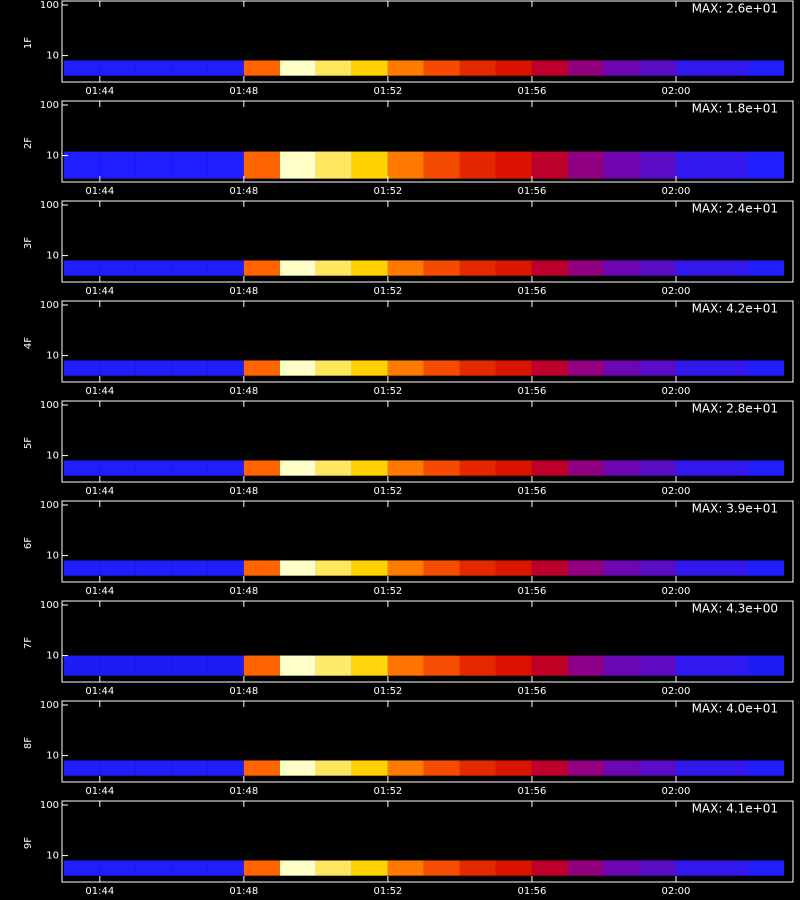 The height and width of the screenshot is (900, 800). I want to click on max-annotation: MAX: 4.2e+01, so click(735, 309).